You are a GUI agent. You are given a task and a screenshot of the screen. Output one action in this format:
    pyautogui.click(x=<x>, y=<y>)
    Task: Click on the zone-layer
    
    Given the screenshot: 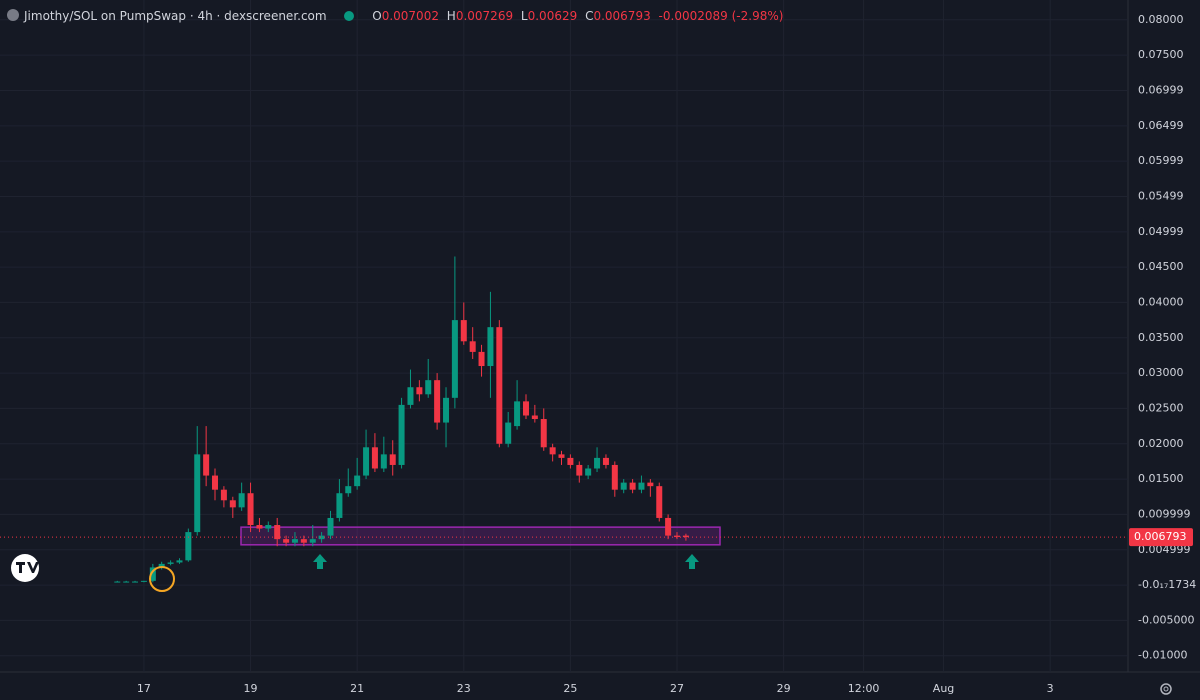 What is the action you would take?
    pyautogui.click(x=480, y=536)
    